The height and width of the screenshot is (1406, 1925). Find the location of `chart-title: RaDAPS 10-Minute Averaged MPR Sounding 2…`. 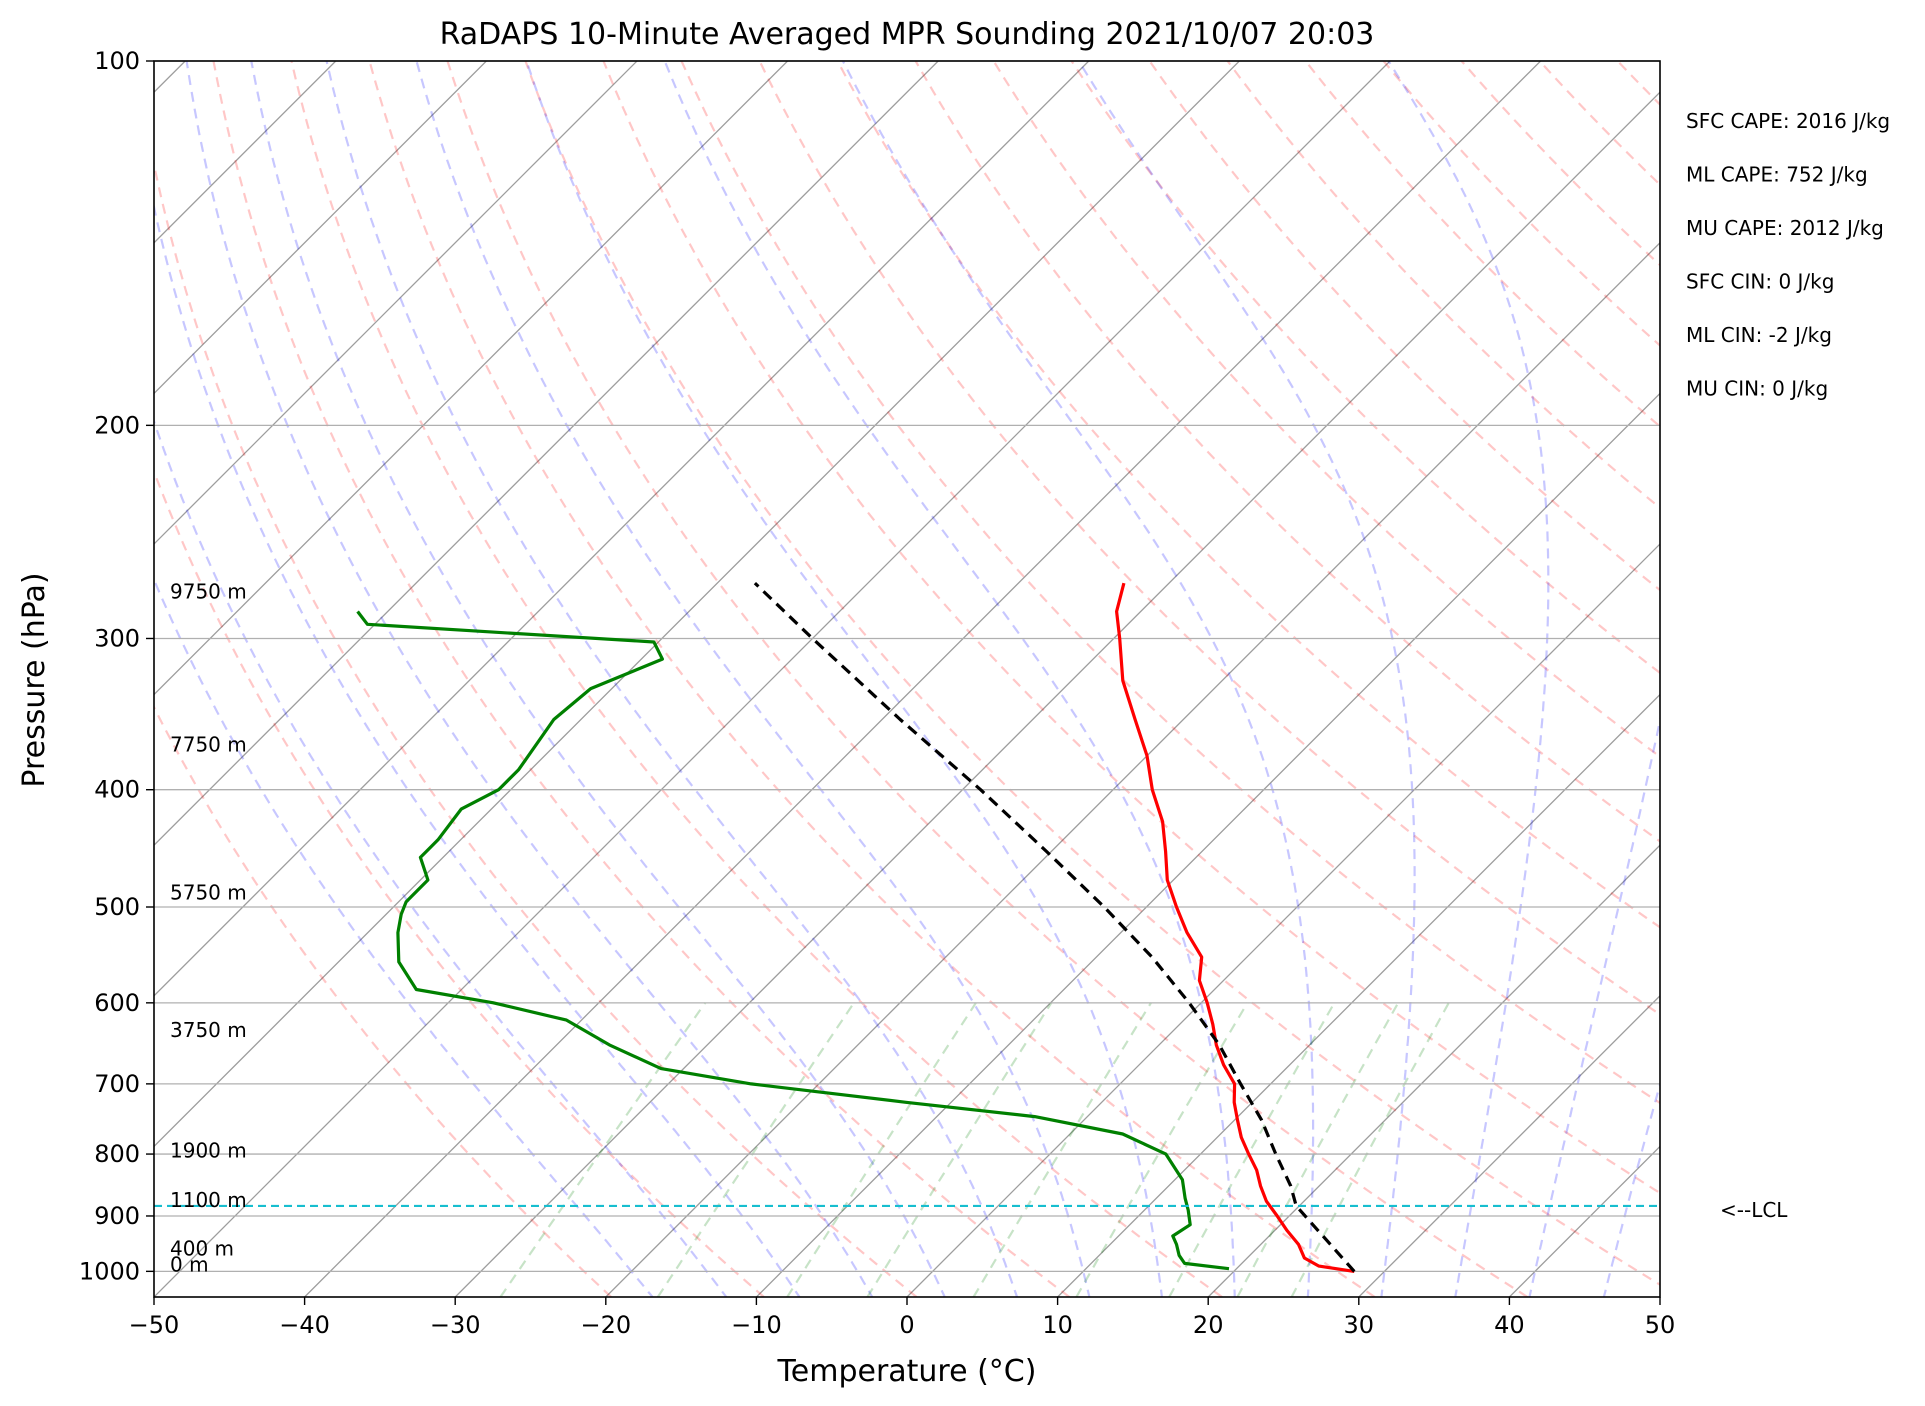

chart-title: RaDAPS 10-Minute Averaged MPR Sounding 2… is located at coordinates (907, 34).